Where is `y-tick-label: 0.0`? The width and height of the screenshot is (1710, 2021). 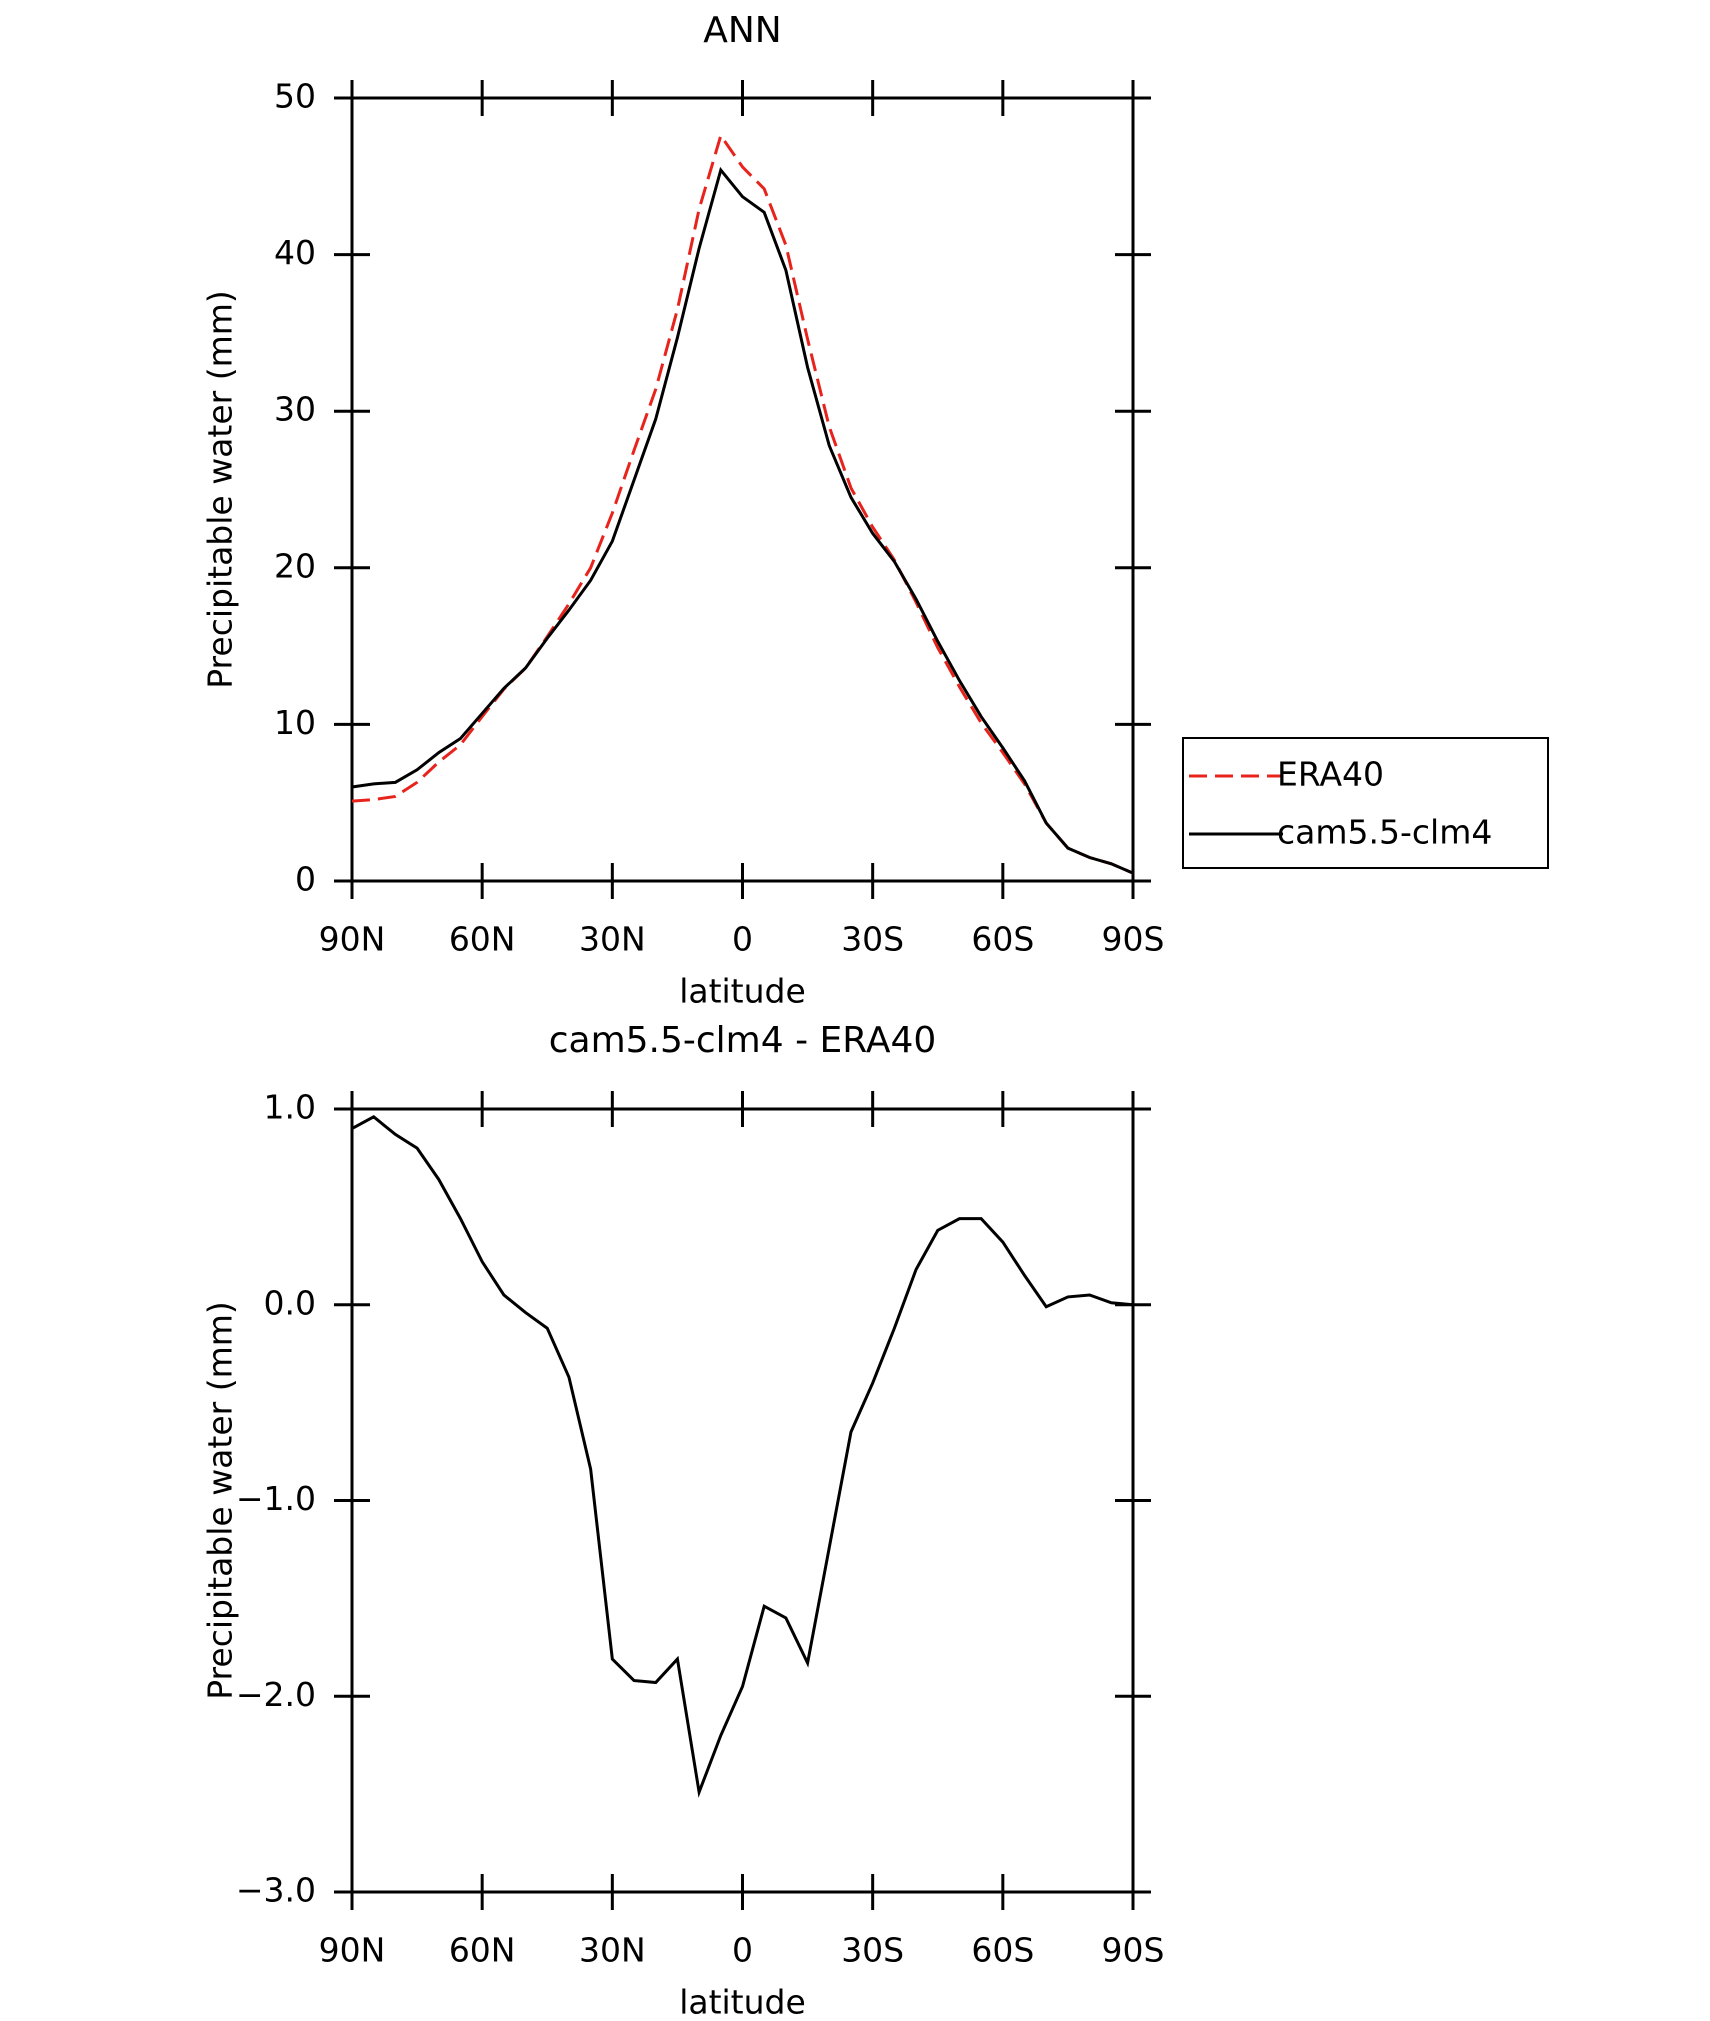 y-tick-label: 0.0 is located at coordinates (290, 1302).